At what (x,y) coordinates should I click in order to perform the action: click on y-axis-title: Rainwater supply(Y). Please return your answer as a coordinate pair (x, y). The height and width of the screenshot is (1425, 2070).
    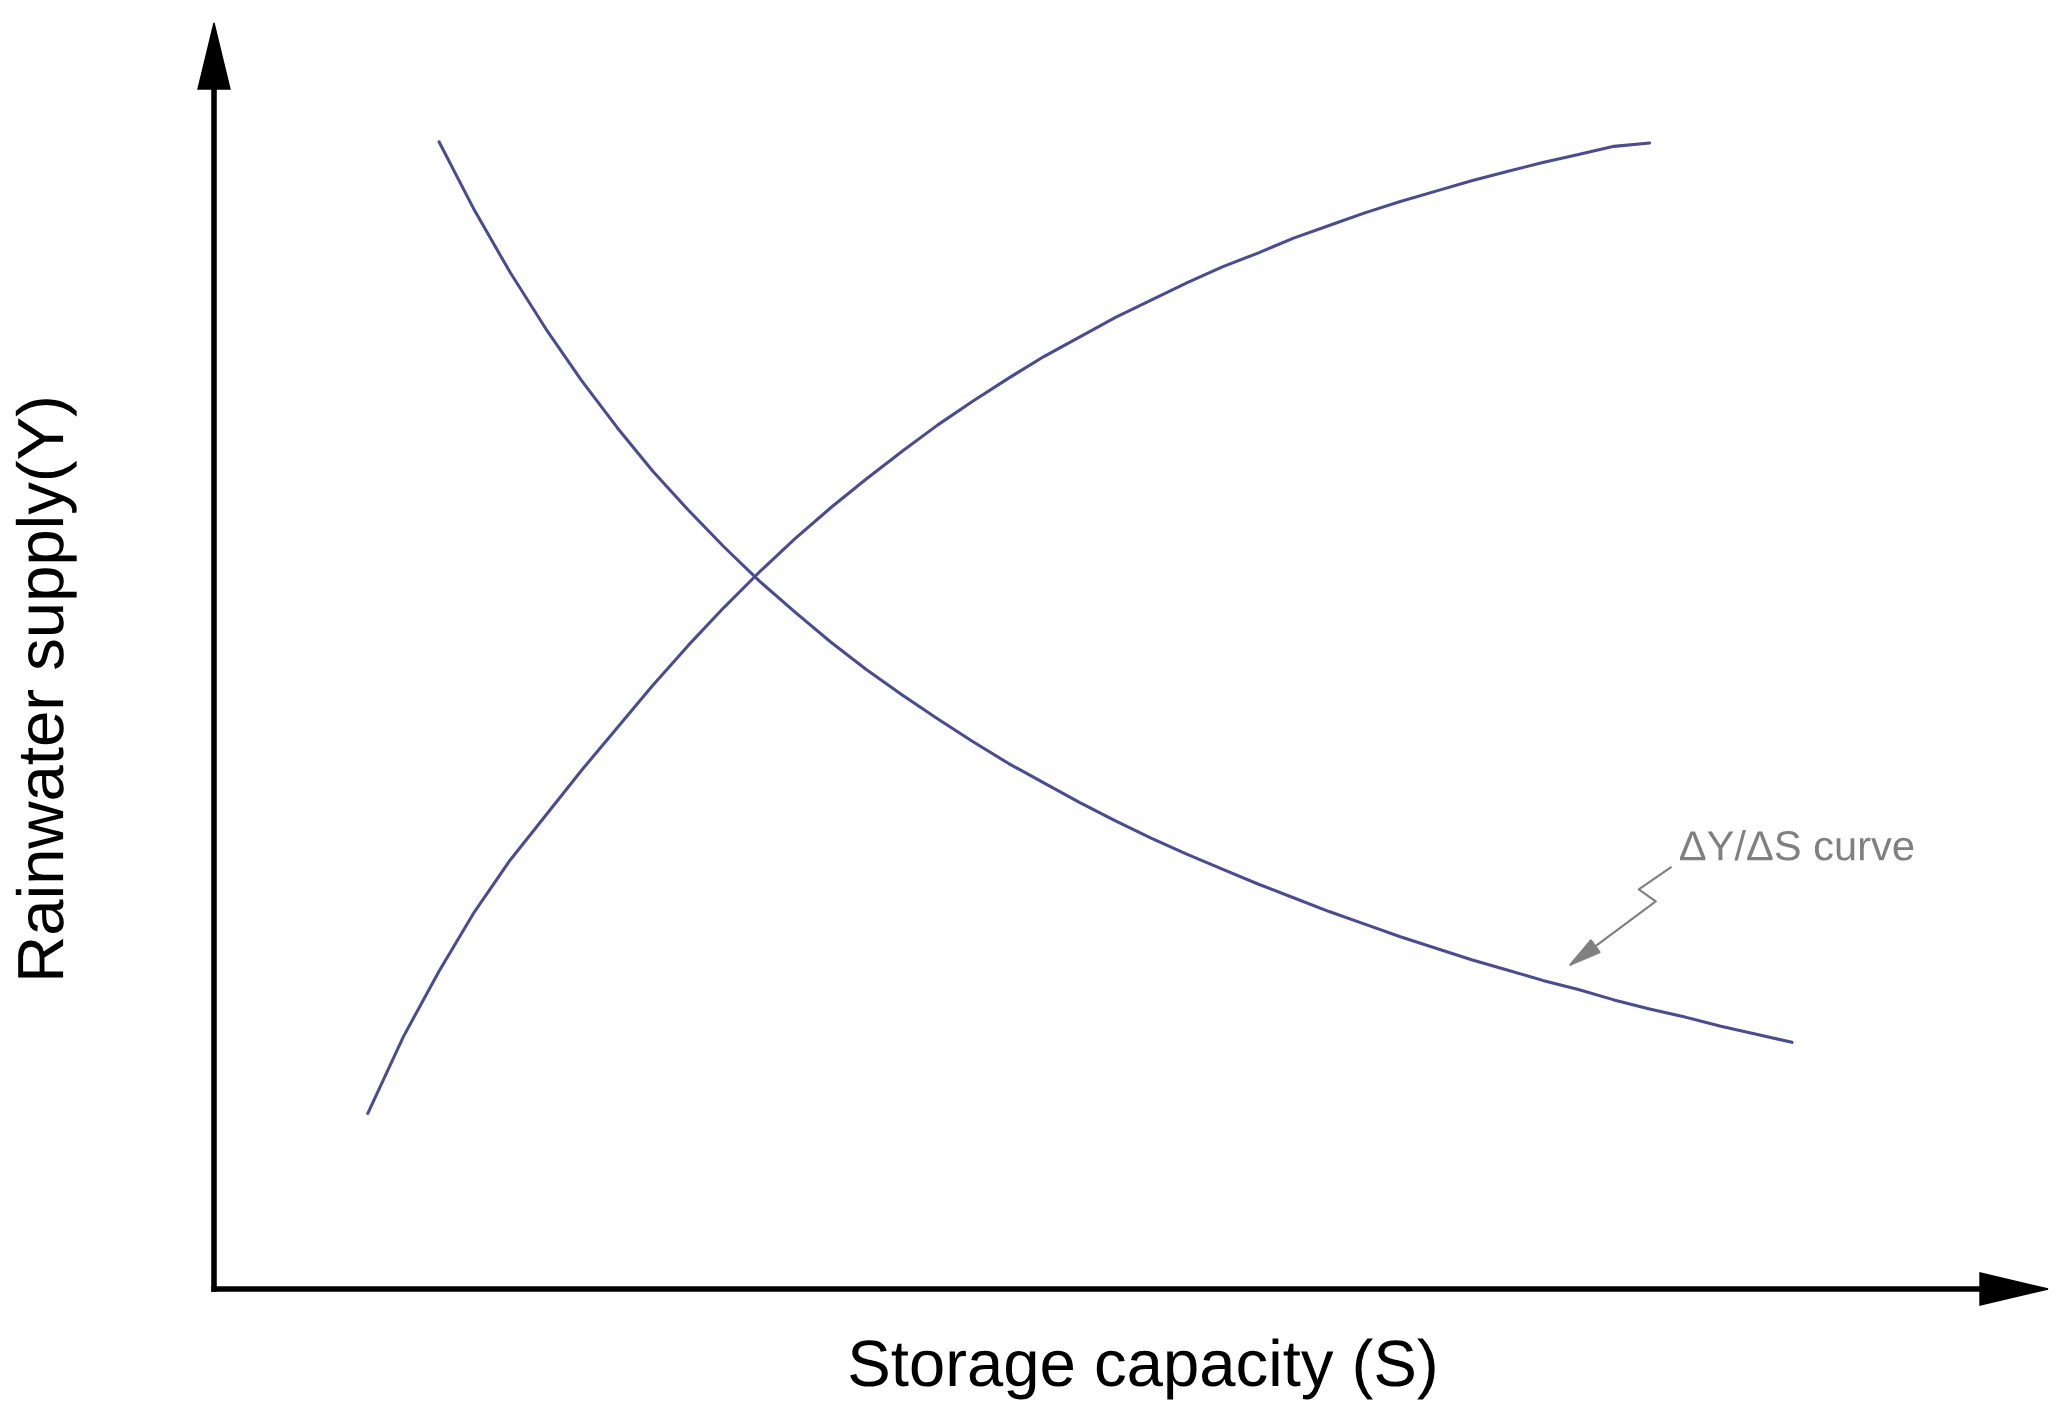
    Looking at the image, I should click on (46, 688).